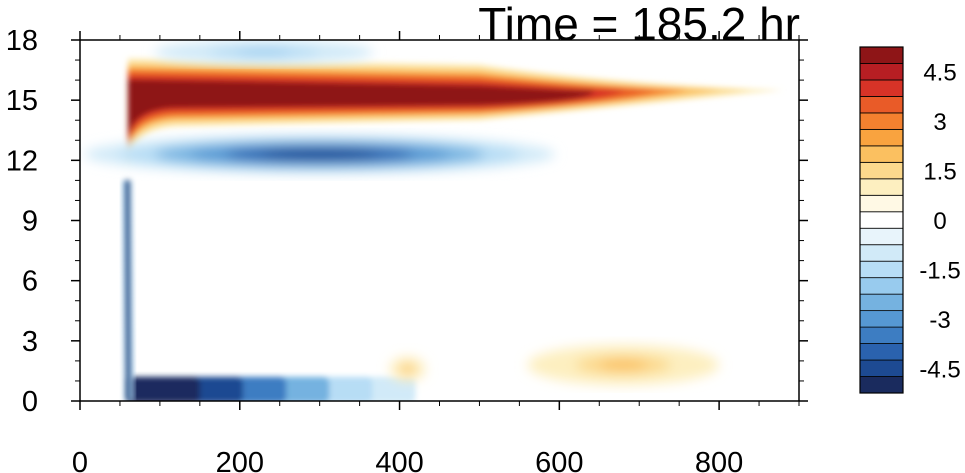  Describe the element at coordinates (30, 342) in the screenshot. I see `y-tick-label: 3` at that location.